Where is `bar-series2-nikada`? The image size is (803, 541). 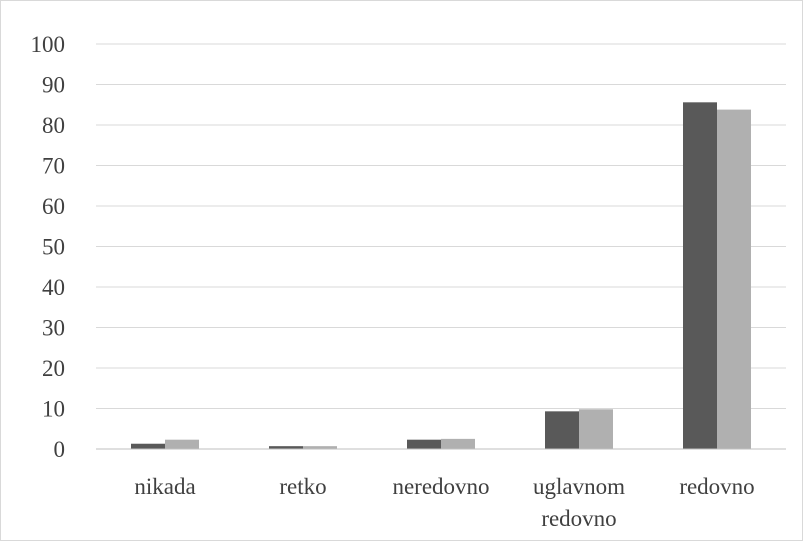
bar-series2-nikada is located at coordinates (182, 444).